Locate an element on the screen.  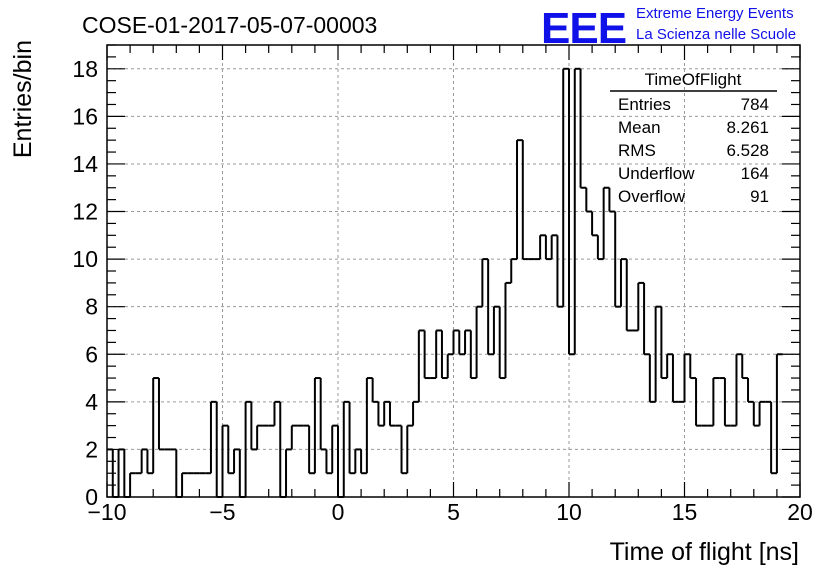
y-axis-title: Entries/bin is located at coordinates (23, 99).